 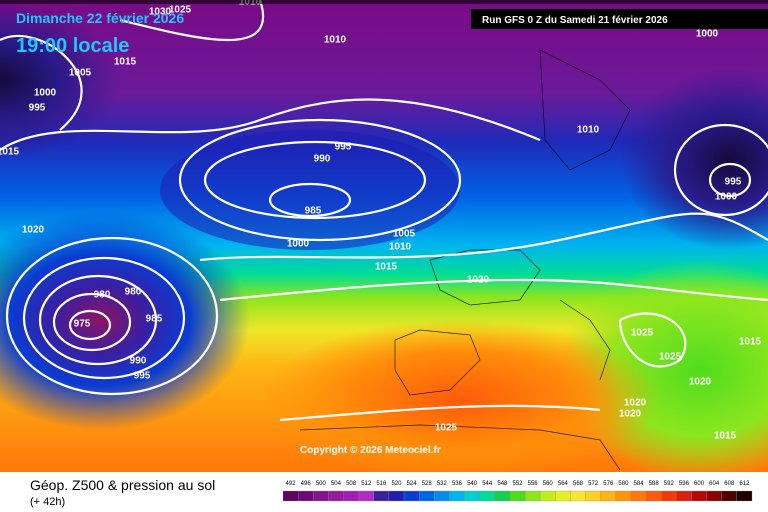 What do you see at coordinates (396, 484) in the screenshot?
I see `legend-label: 520` at bounding box center [396, 484].